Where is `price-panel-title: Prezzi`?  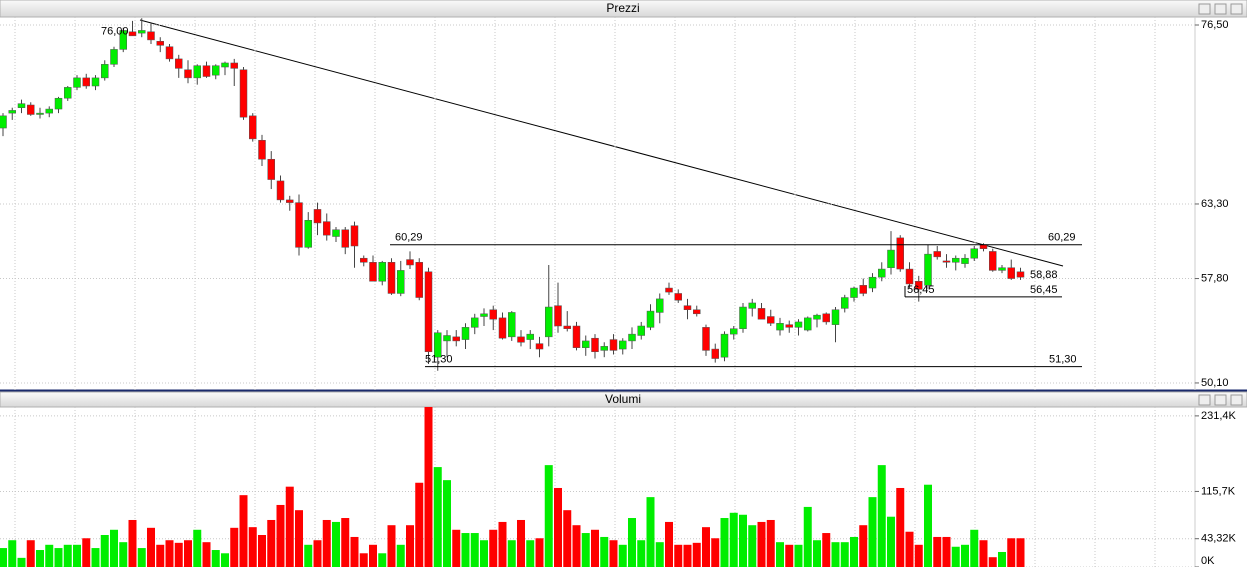
price-panel-title: Prezzi is located at coordinates (622, 8).